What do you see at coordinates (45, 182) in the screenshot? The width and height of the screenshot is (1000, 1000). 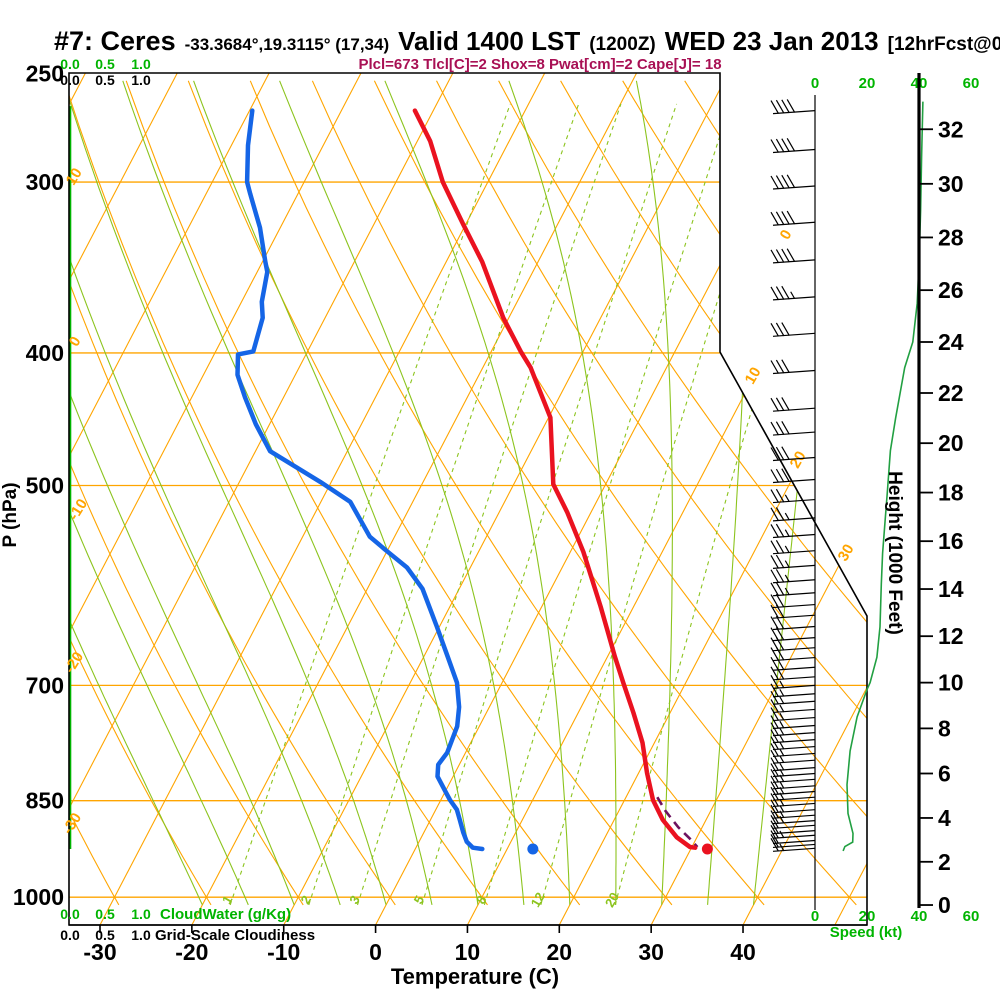 I see `pressure-tick-label: 300` at bounding box center [45, 182].